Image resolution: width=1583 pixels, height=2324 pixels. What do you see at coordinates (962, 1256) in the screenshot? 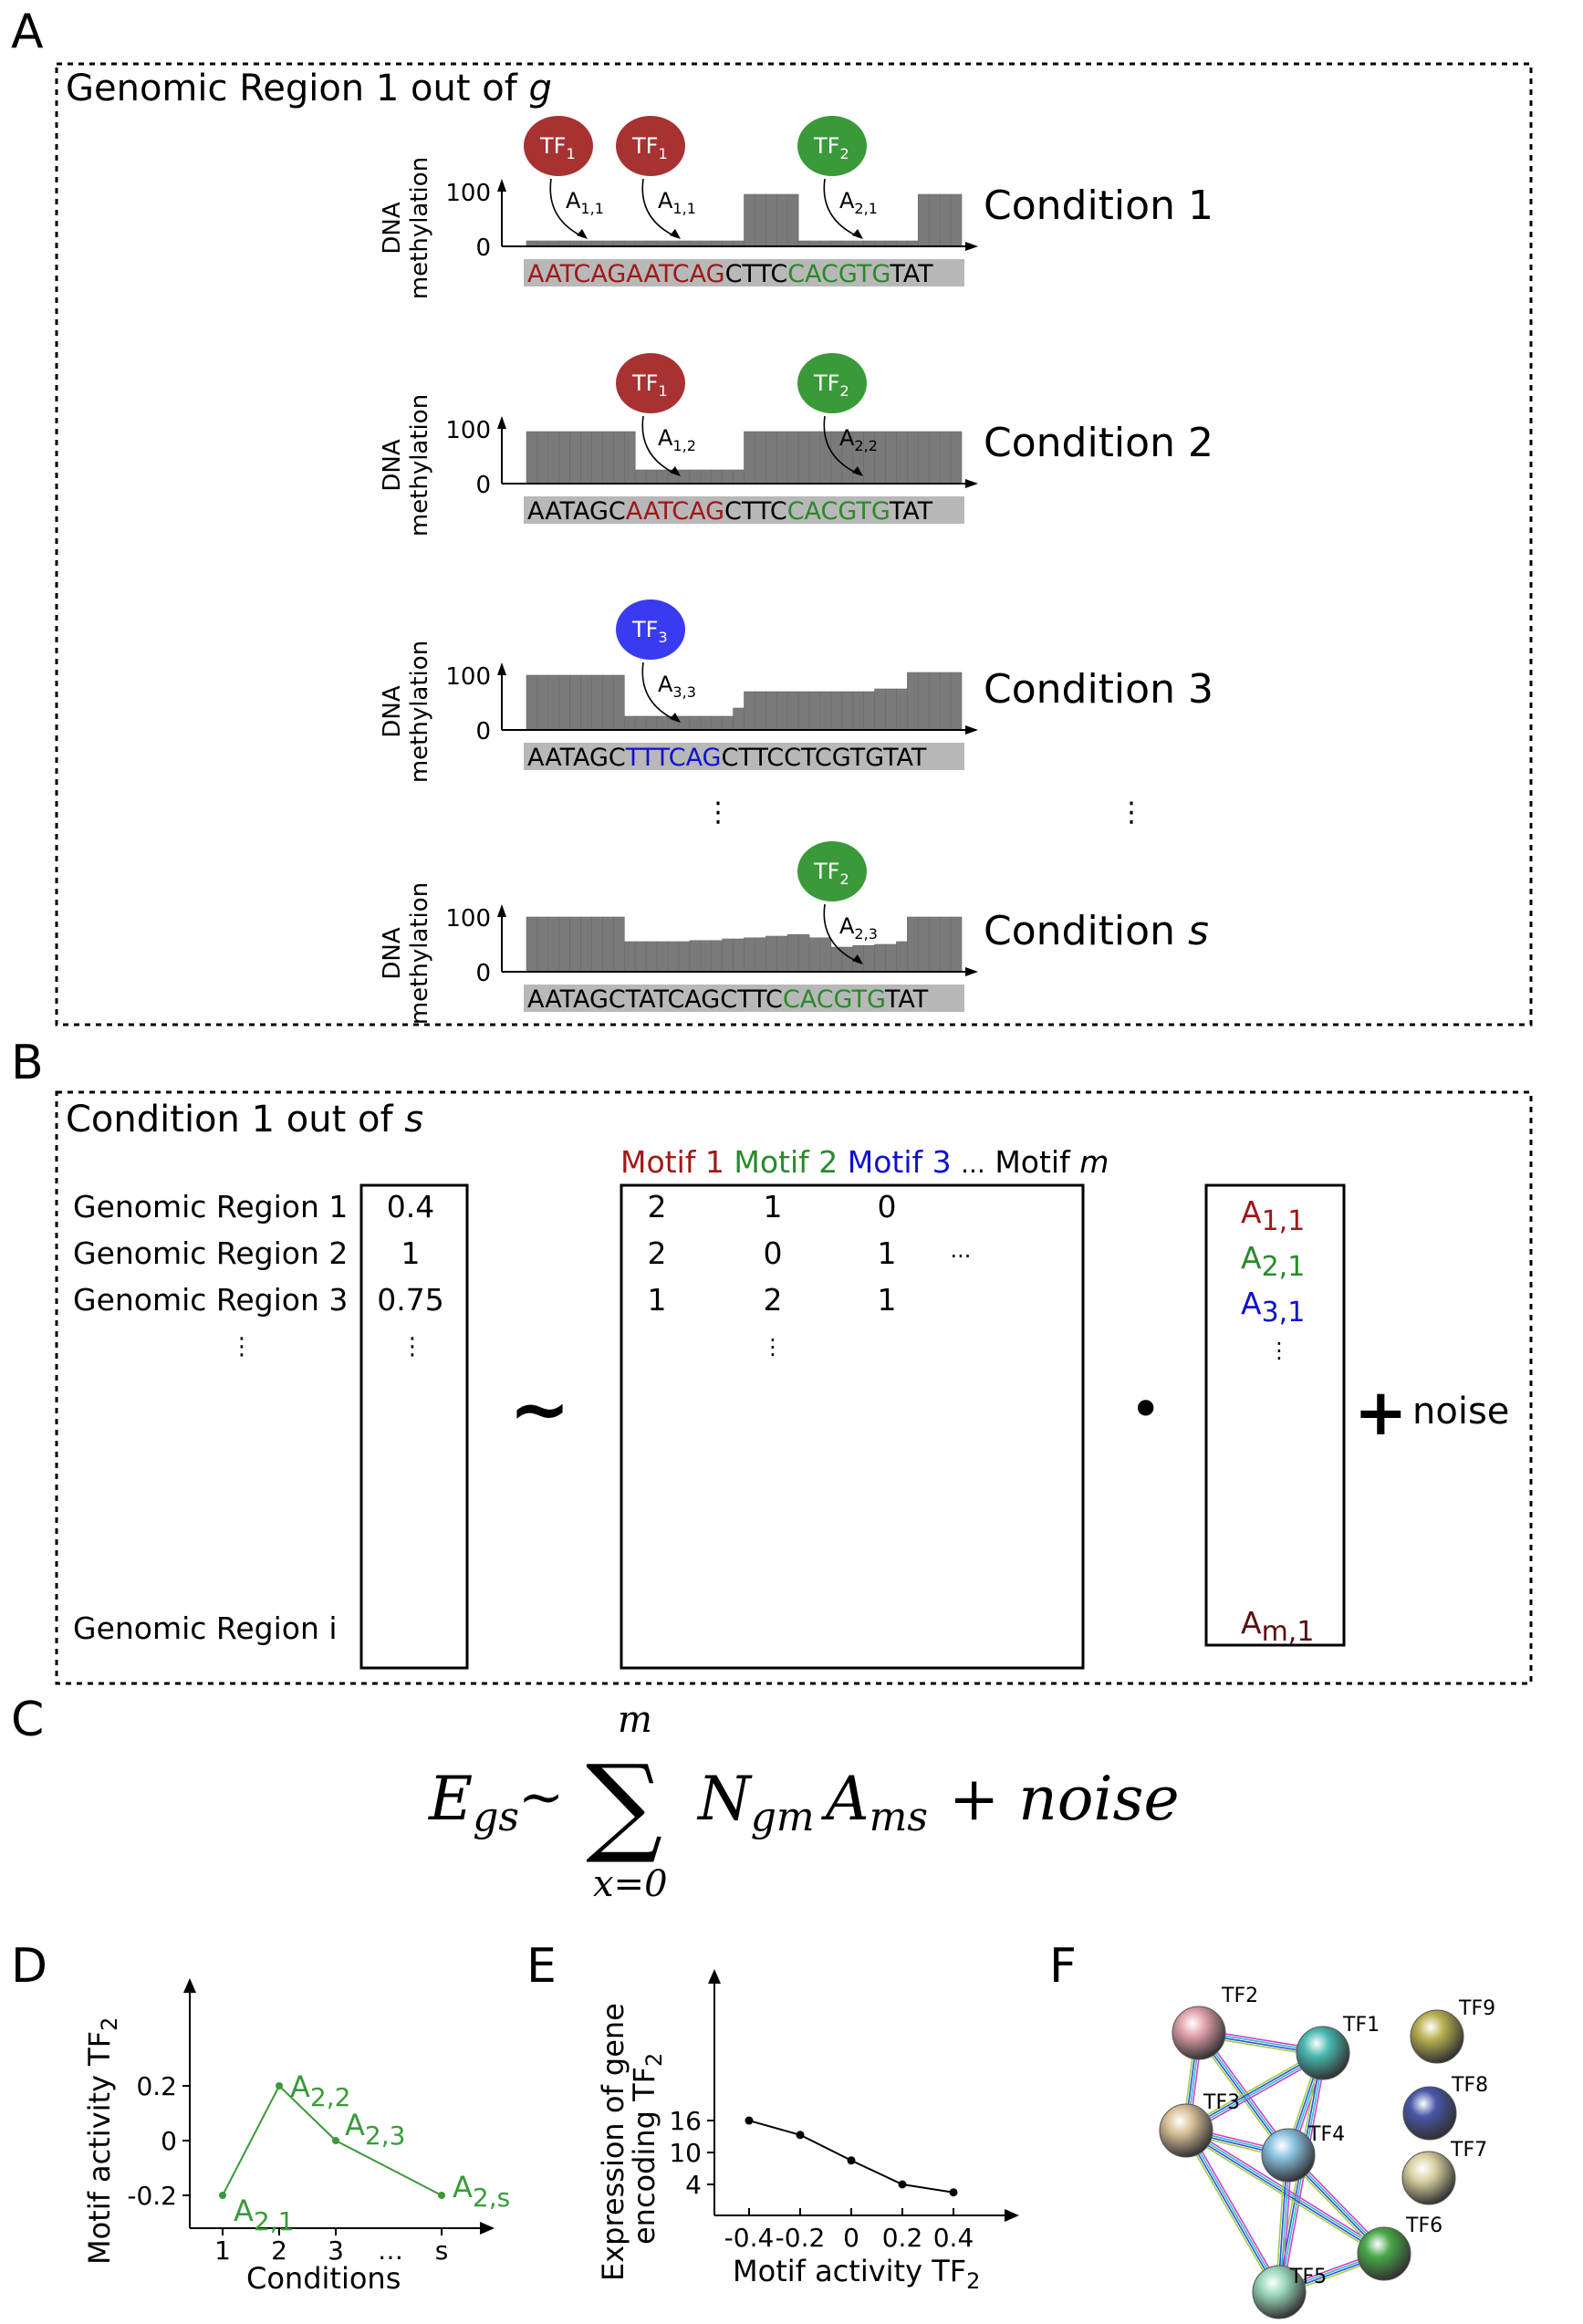
I see `matrix-cell: ···` at bounding box center [962, 1256].